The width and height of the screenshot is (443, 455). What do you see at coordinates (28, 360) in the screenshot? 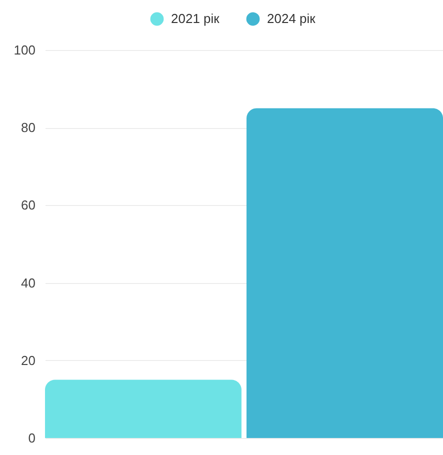
I see `y-tick-label: 20` at bounding box center [28, 360].